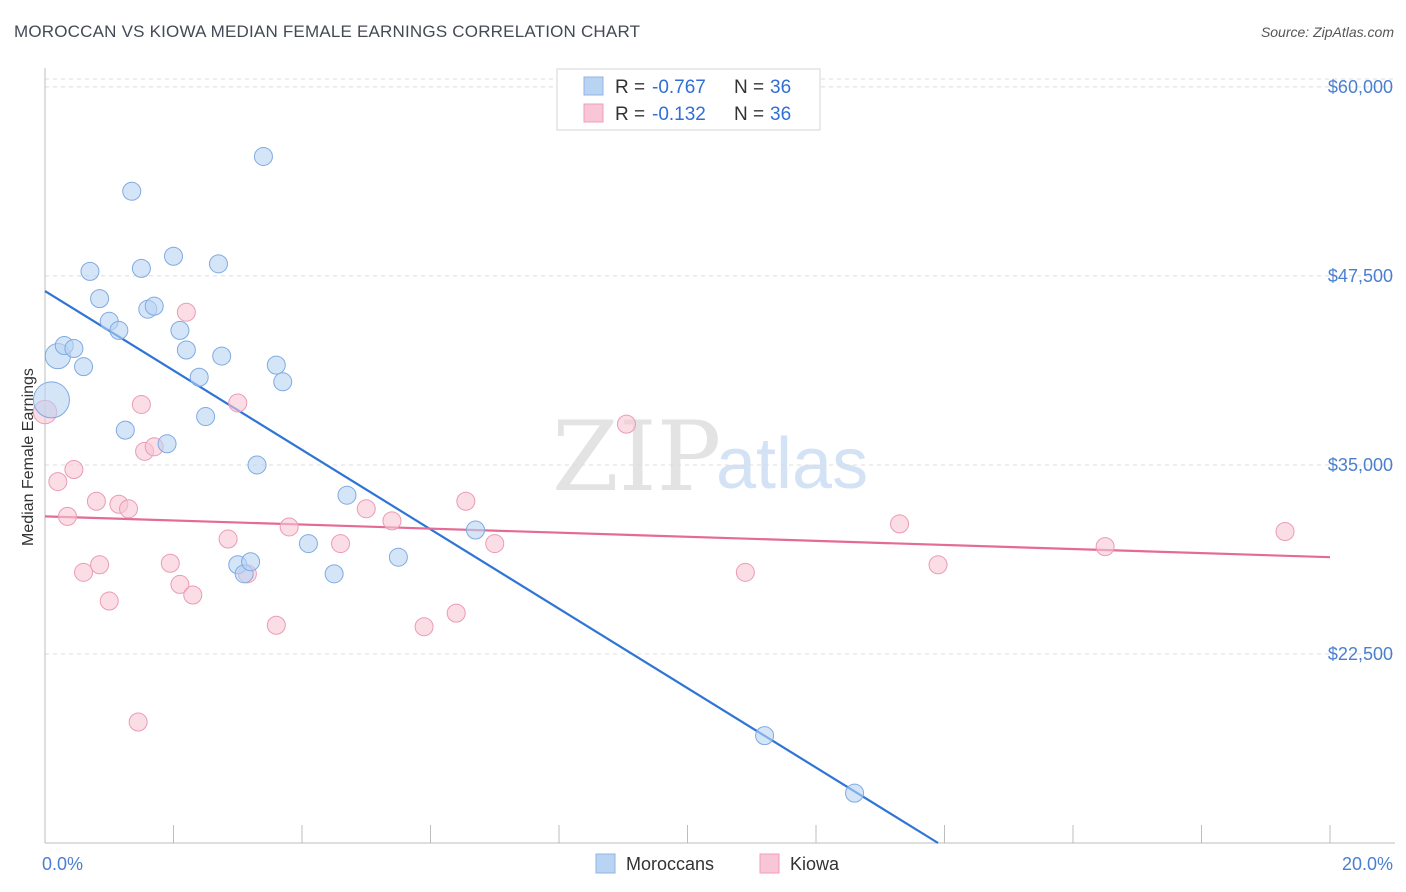  What do you see at coordinates (62, 864) in the screenshot?
I see `x-tick-label: 0.0%` at bounding box center [62, 864].